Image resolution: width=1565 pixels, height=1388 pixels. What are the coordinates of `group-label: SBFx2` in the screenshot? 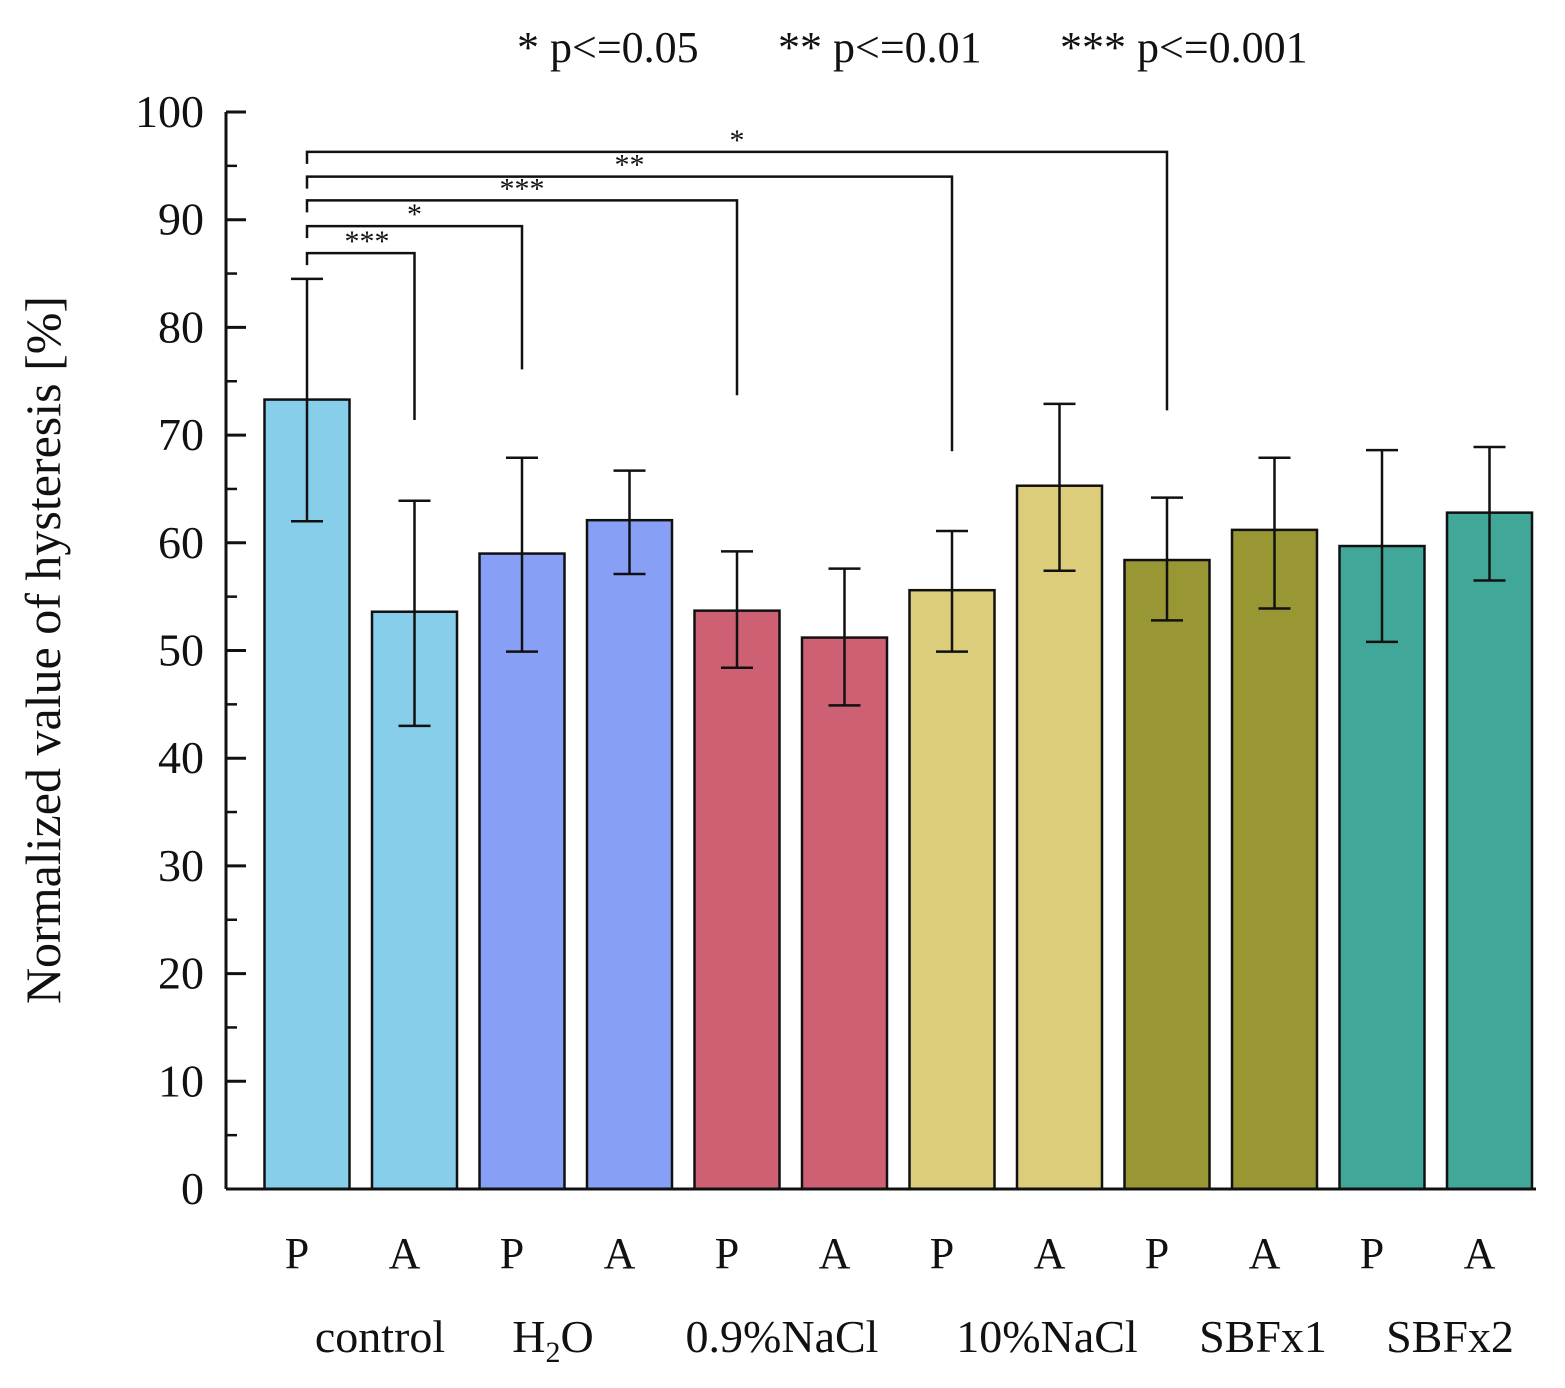 It's located at (1450, 1336).